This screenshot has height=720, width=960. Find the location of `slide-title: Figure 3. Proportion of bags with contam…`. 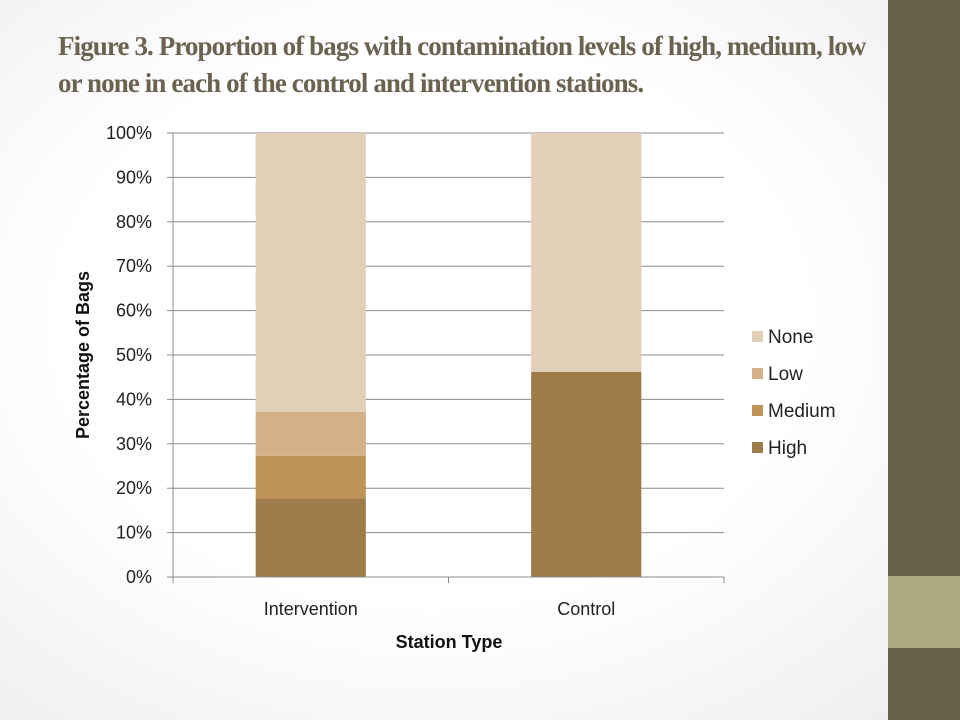

slide-title: Figure 3. Proportion of bags with contam… is located at coordinates (468, 65).